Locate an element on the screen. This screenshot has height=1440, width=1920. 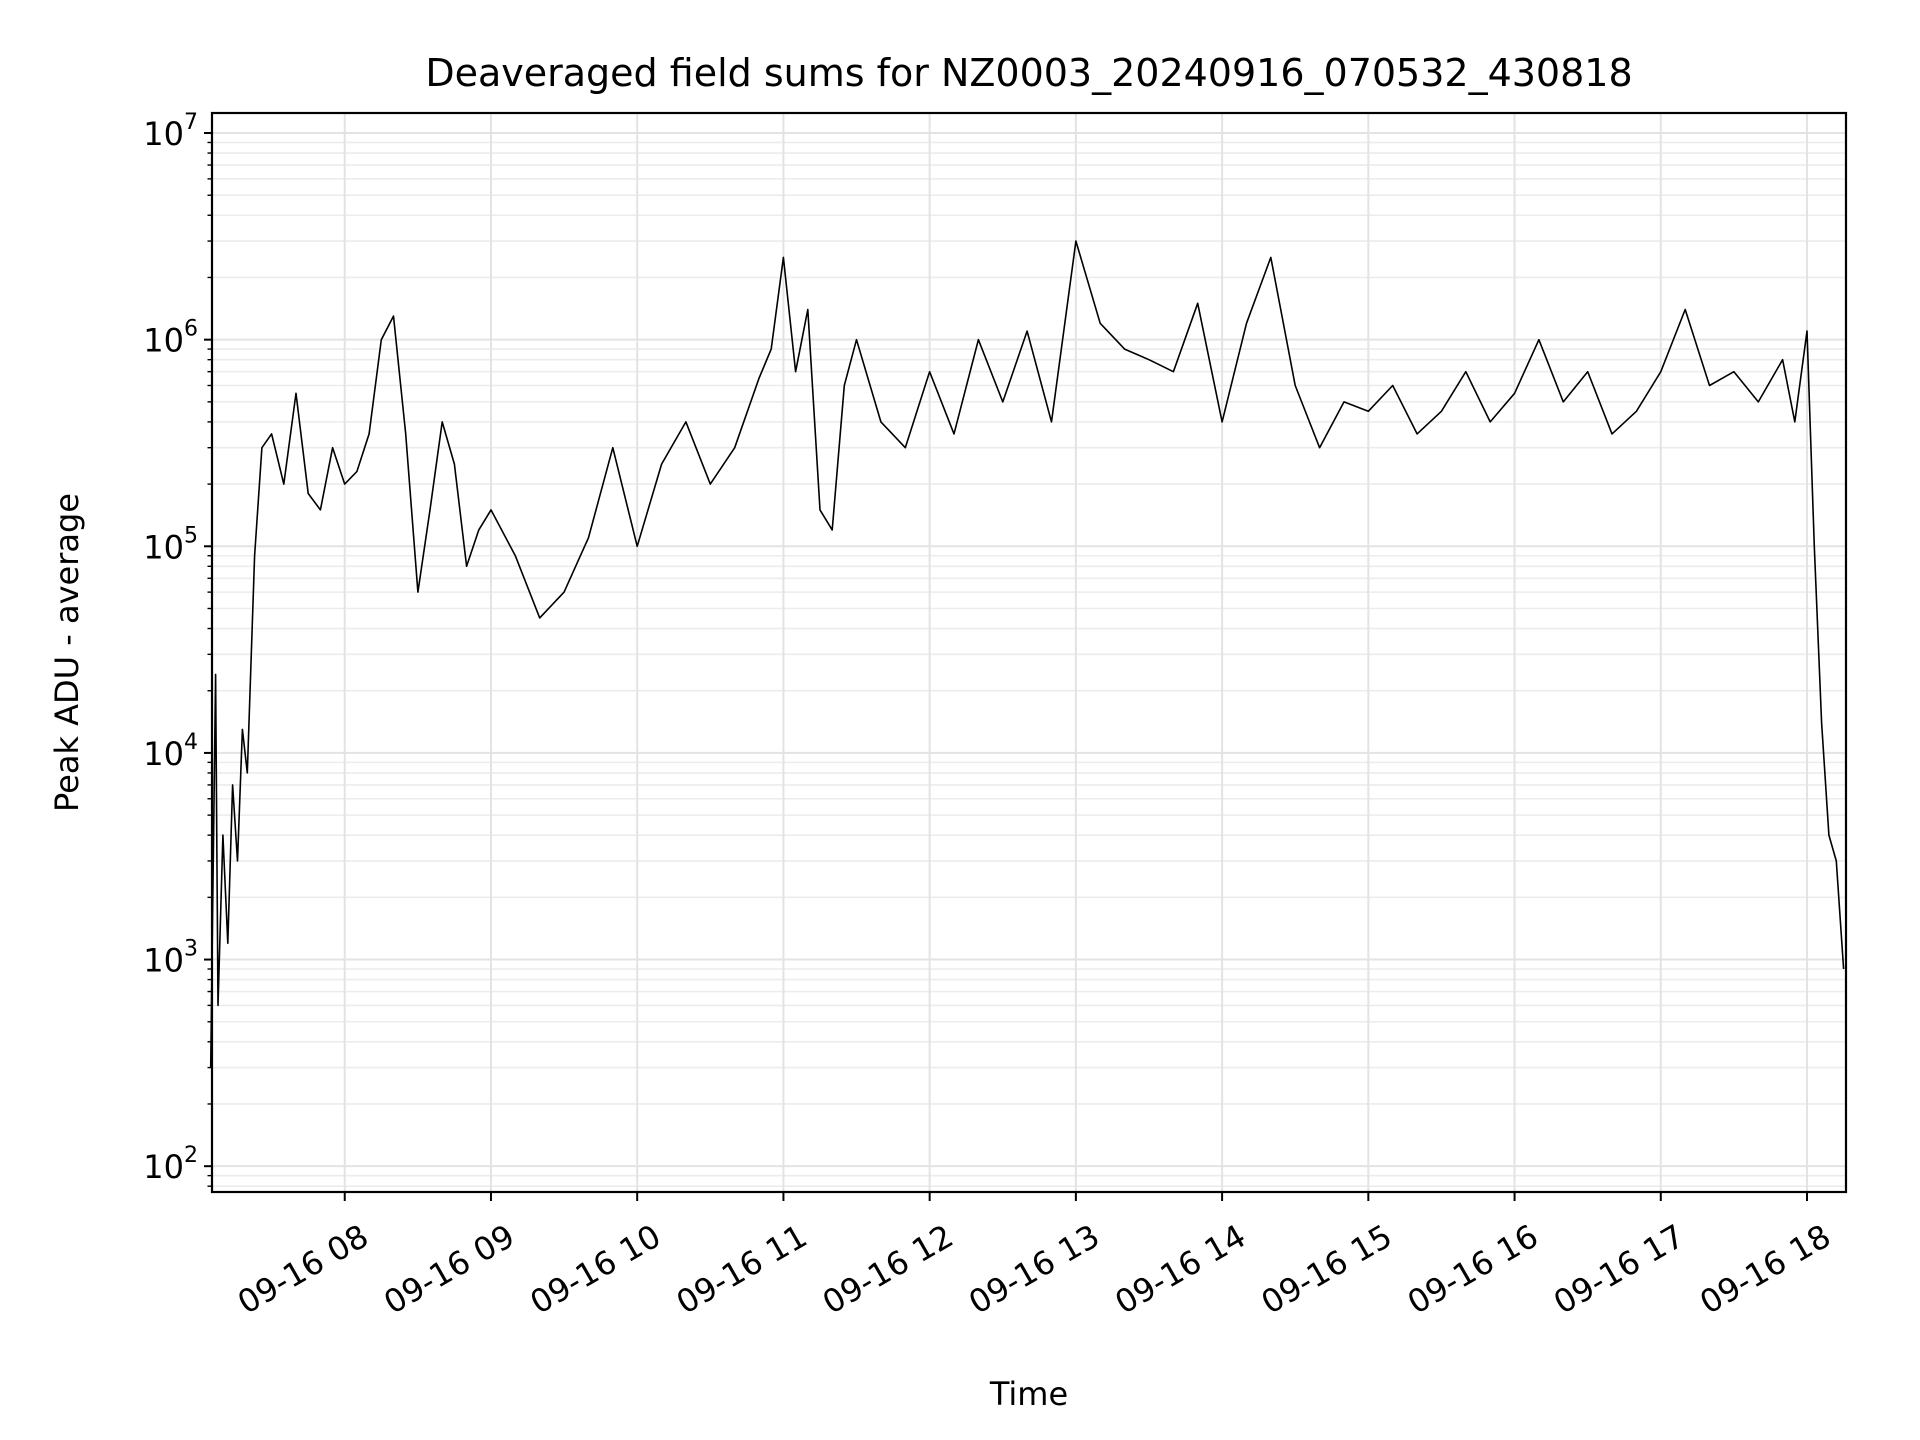
y-tick-label: 10⁴ is located at coordinates (170, 751).